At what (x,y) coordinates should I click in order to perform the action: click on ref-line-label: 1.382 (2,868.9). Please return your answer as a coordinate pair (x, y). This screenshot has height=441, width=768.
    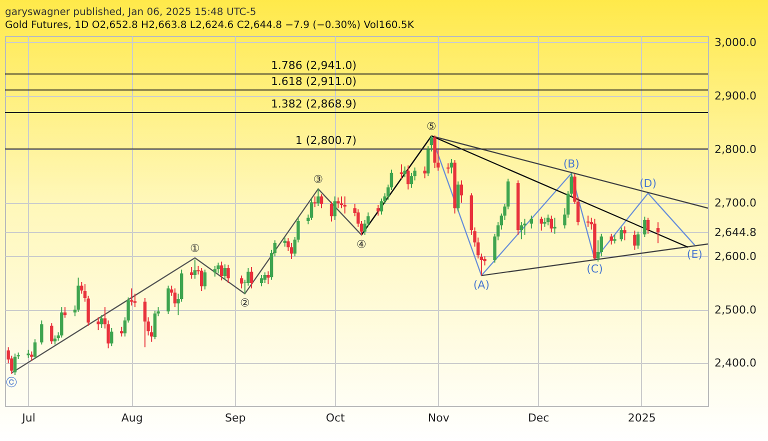
    Looking at the image, I should click on (313, 104).